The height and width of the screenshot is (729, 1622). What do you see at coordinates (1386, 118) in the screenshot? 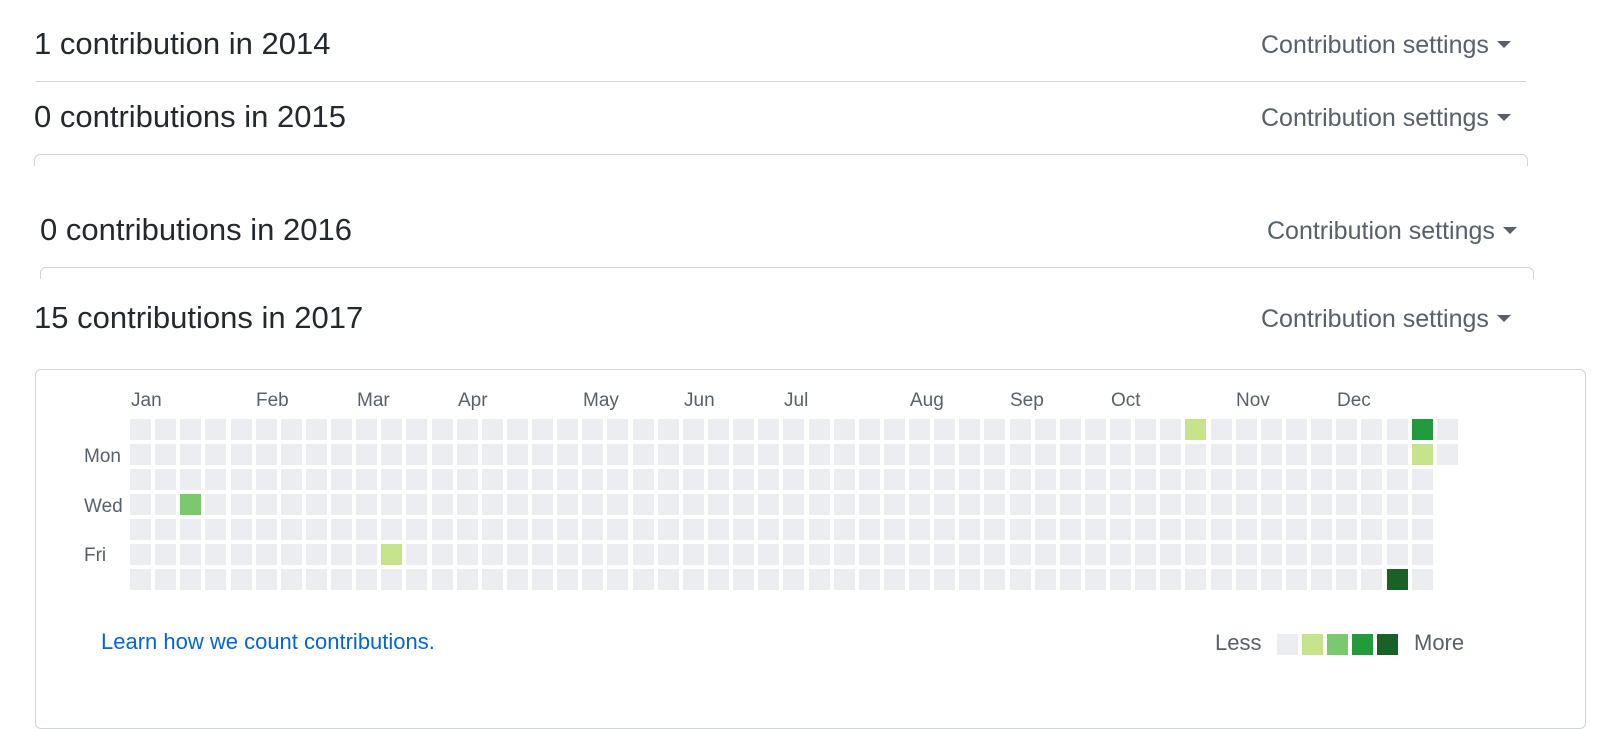
I see `contribution-settings-button-2015: Contribution settings` at bounding box center [1386, 118].